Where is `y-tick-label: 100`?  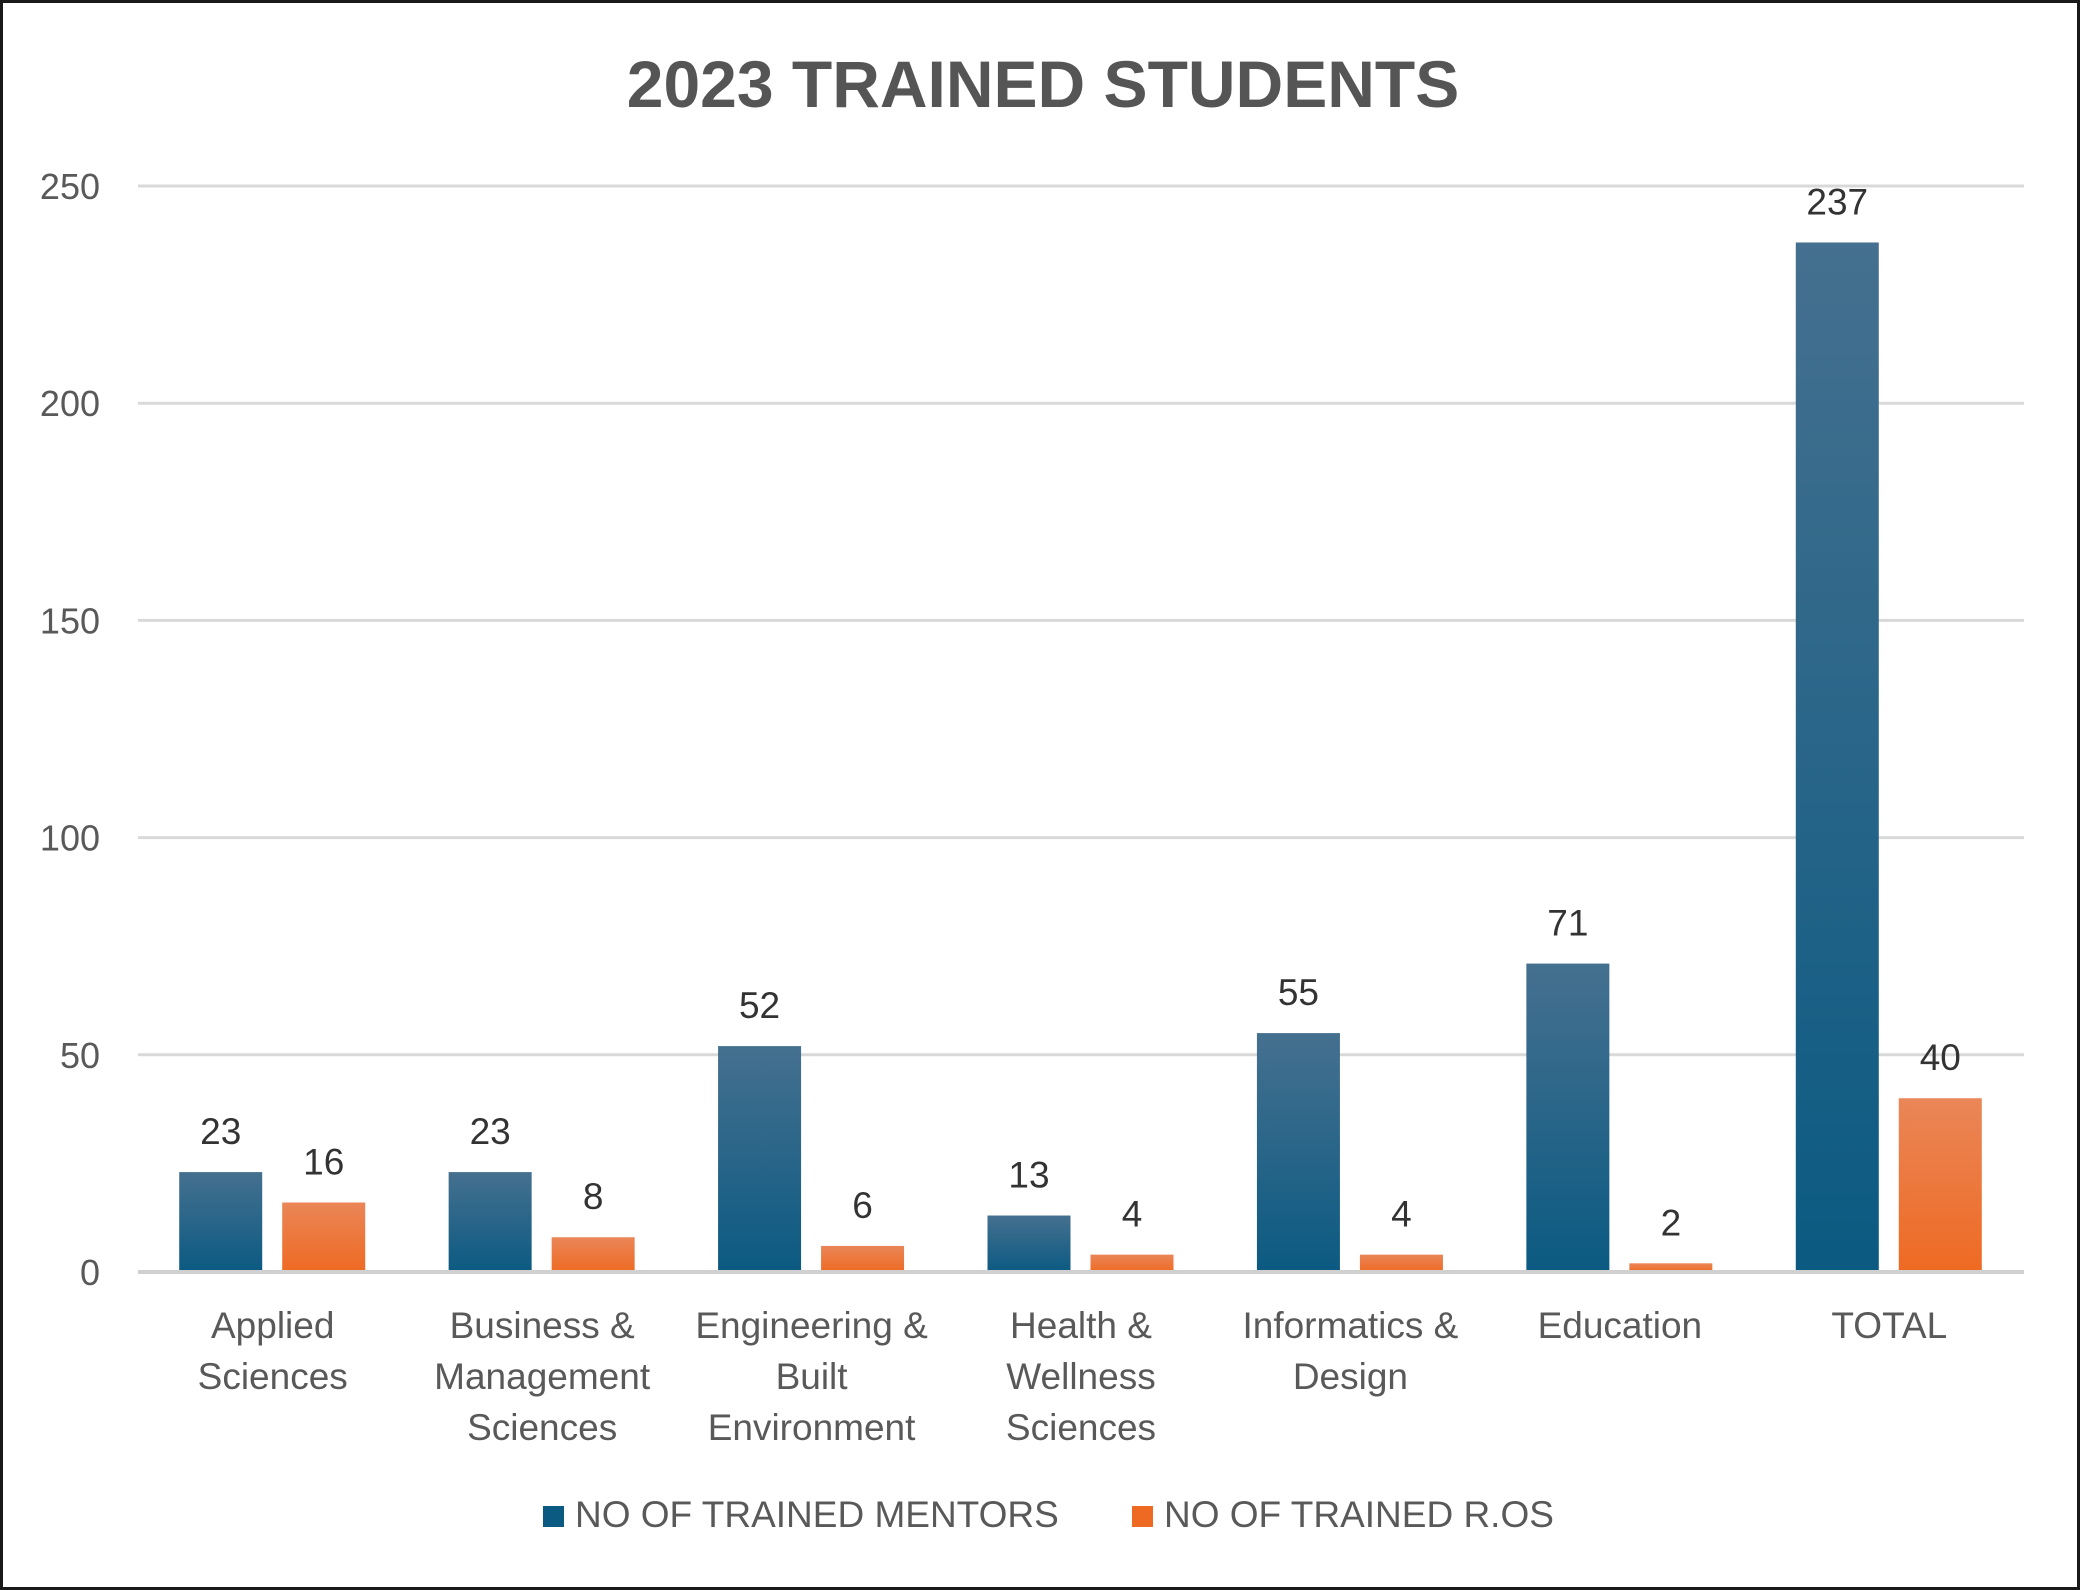
y-tick-label: 100 is located at coordinates (70, 838).